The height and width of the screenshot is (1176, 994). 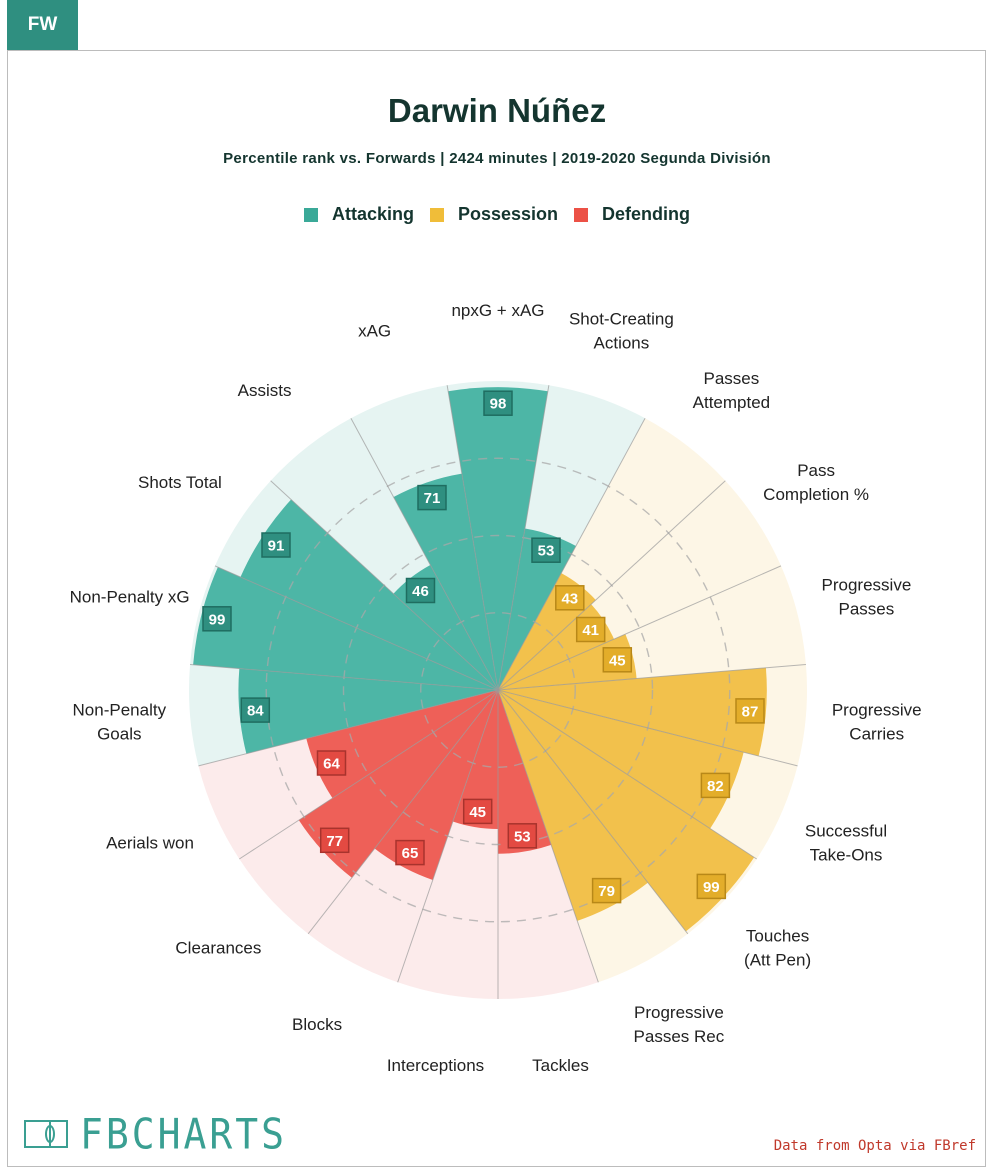 I want to click on legend-label-defending: Defending, so click(x=646, y=214).